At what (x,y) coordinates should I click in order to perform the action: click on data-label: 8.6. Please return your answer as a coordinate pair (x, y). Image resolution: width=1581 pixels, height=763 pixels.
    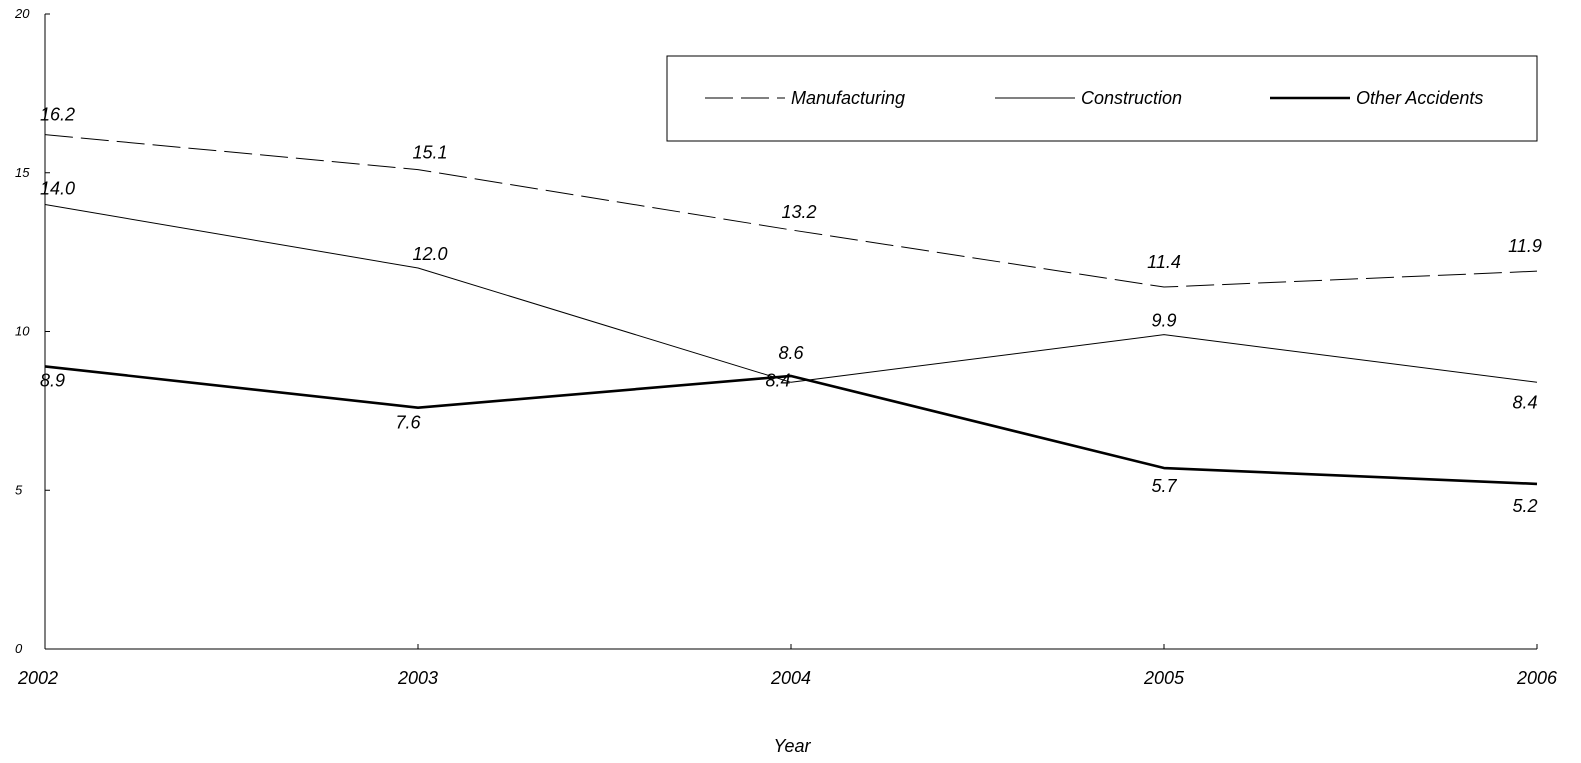
    Looking at the image, I should click on (791, 353).